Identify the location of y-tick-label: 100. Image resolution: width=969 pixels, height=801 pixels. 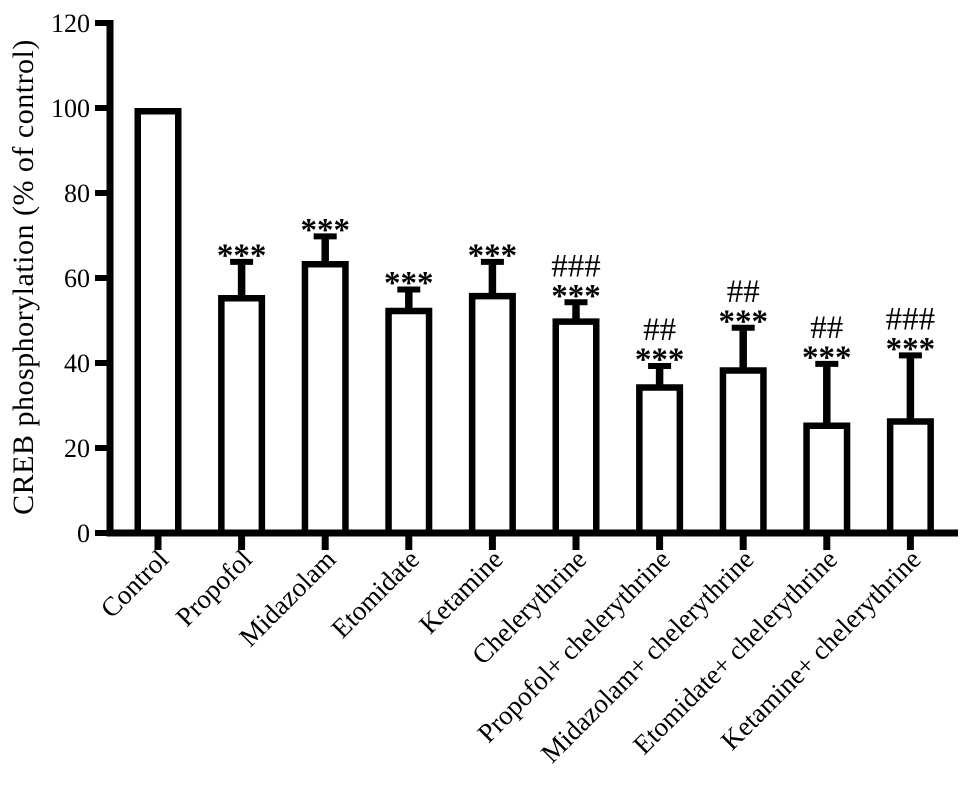
(70, 108).